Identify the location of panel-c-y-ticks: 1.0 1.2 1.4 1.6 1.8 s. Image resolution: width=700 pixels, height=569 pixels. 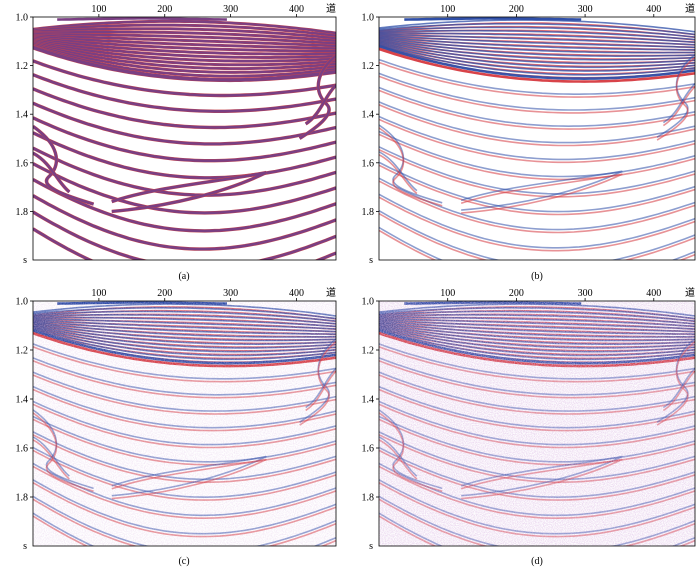
(24, 424).